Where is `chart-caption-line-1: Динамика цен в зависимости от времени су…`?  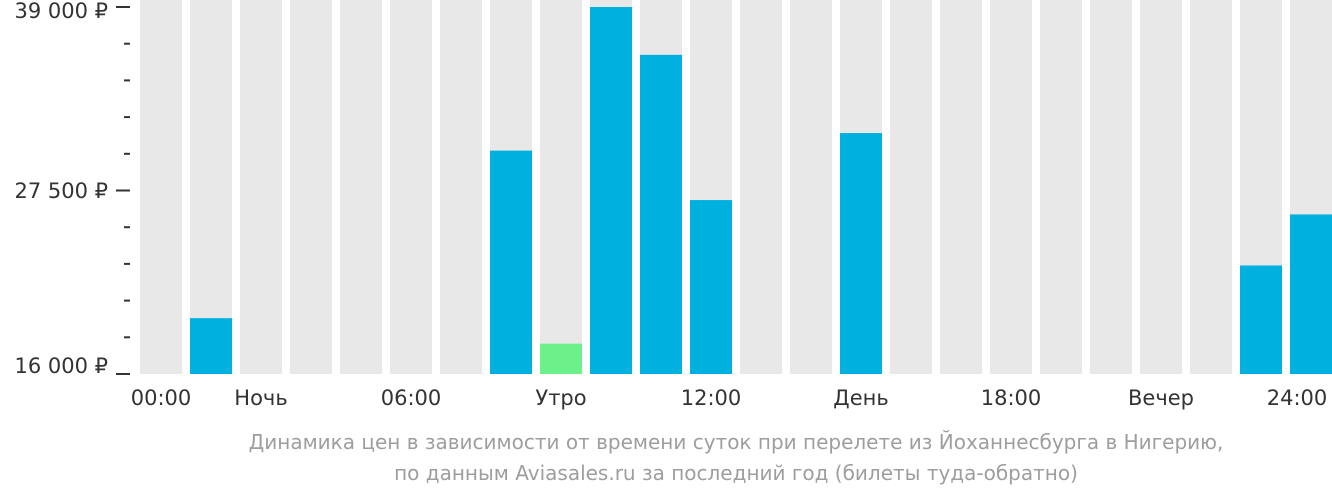 chart-caption-line-1: Динамика цен в зависимости от времени су… is located at coordinates (736, 442).